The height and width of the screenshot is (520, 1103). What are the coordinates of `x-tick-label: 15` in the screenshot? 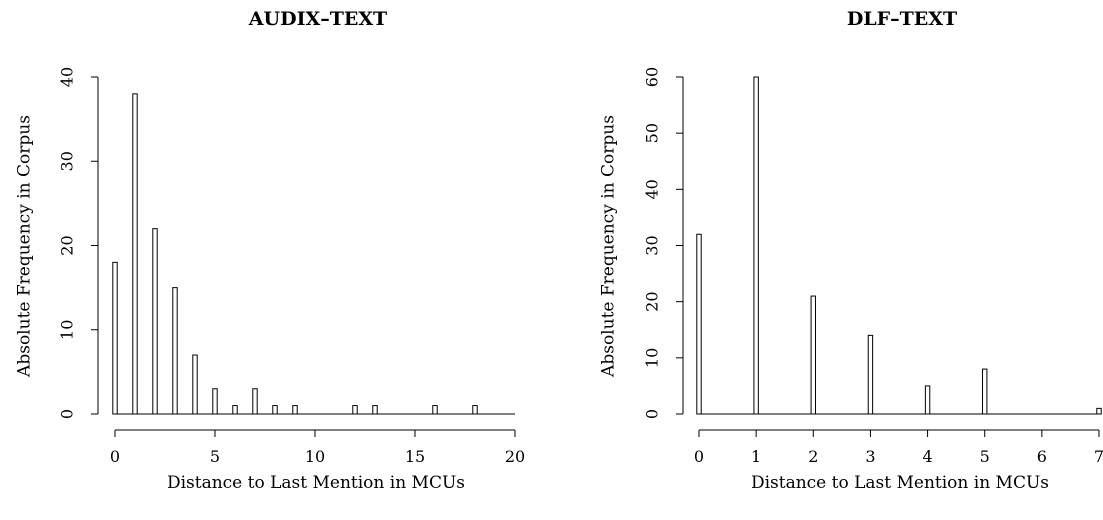 It's located at (415, 456).